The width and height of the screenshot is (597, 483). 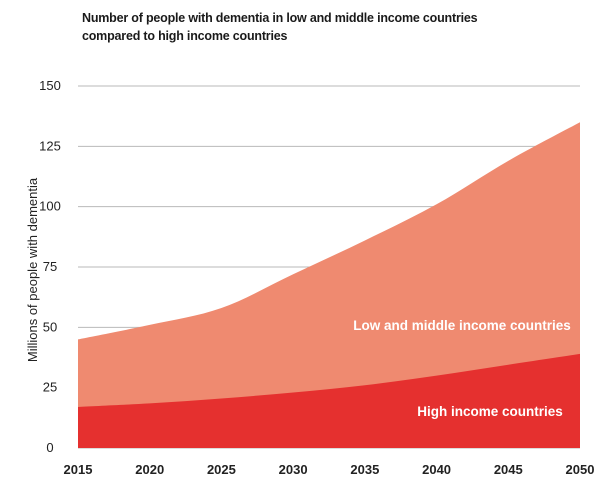 What do you see at coordinates (50, 85) in the screenshot?
I see `y-tick-label: 150` at bounding box center [50, 85].